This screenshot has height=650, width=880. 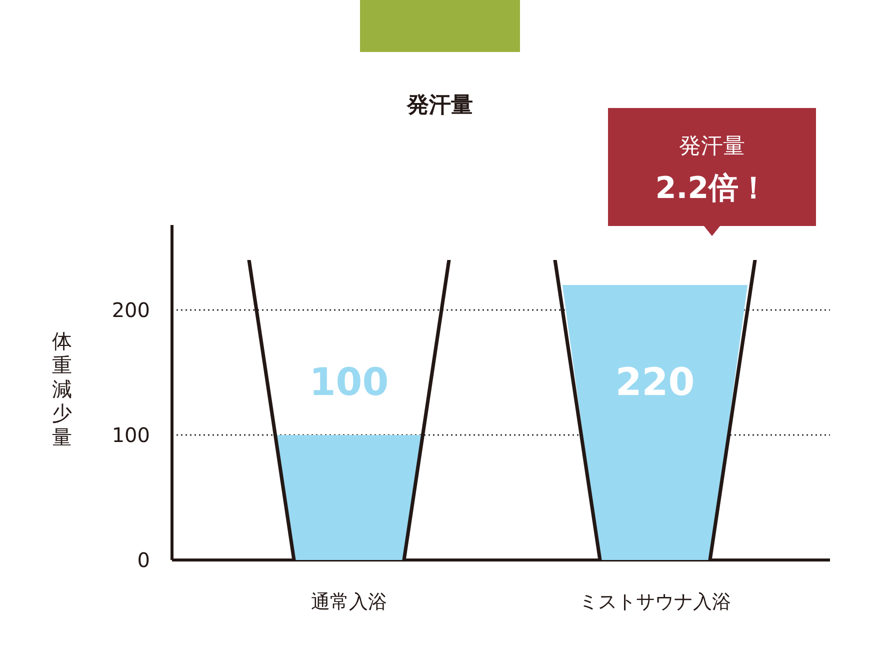 I want to click on x-tick-label: 通常入浴, so click(x=349, y=602).